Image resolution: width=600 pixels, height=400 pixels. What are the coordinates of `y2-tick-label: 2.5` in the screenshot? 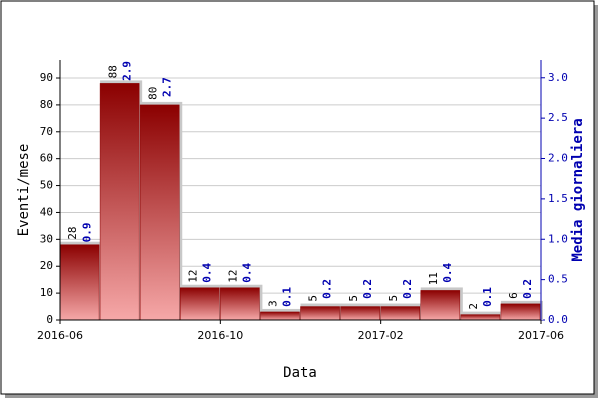 It's located at (558, 117).